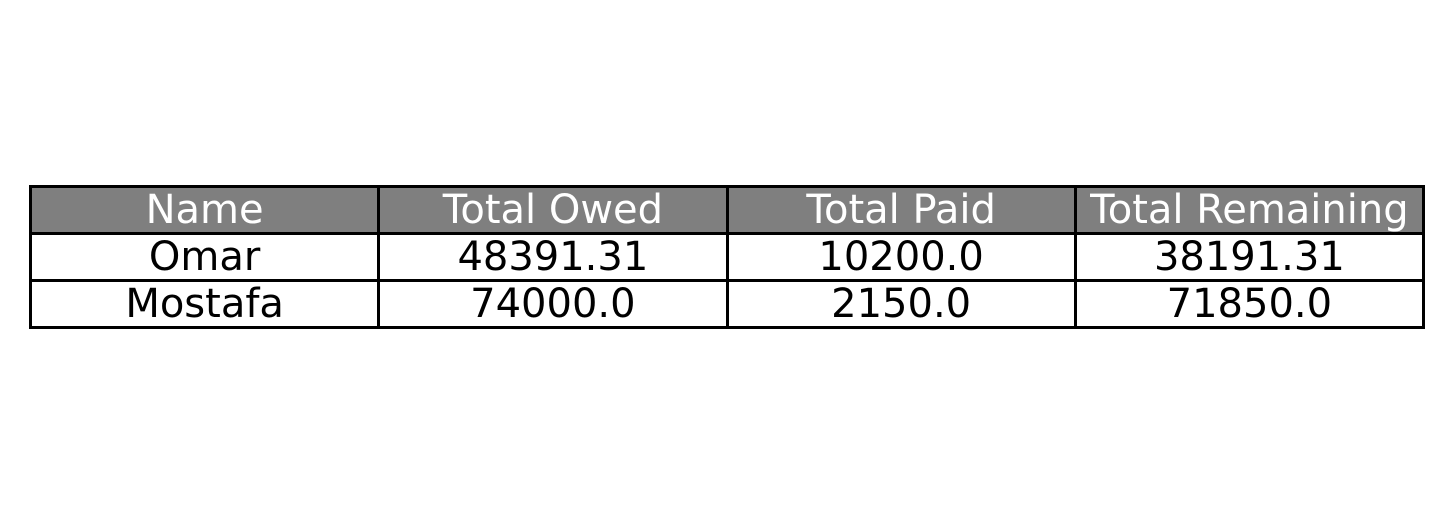 The height and width of the screenshot is (522, 1455). Describe the element at coordinates (204, 304) in the screenshot. I see `cell-name: Mostafa` at that location.